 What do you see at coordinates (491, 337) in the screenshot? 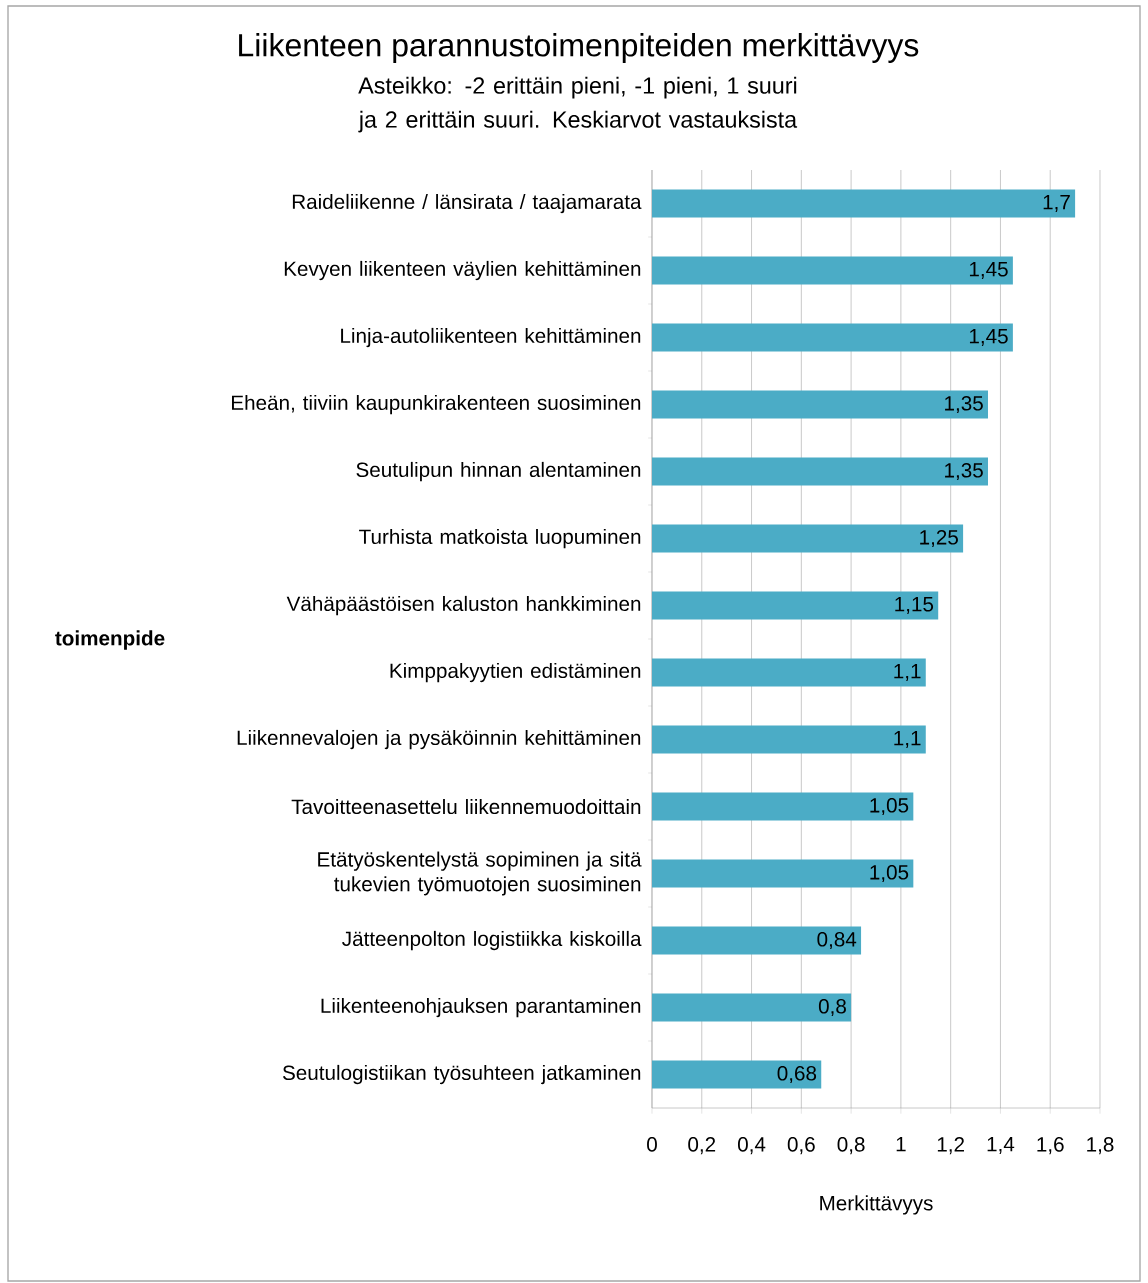
I see `y-tick-label: Linja-autoliikenteen kehittäminen` at bounding box center [491, 337].